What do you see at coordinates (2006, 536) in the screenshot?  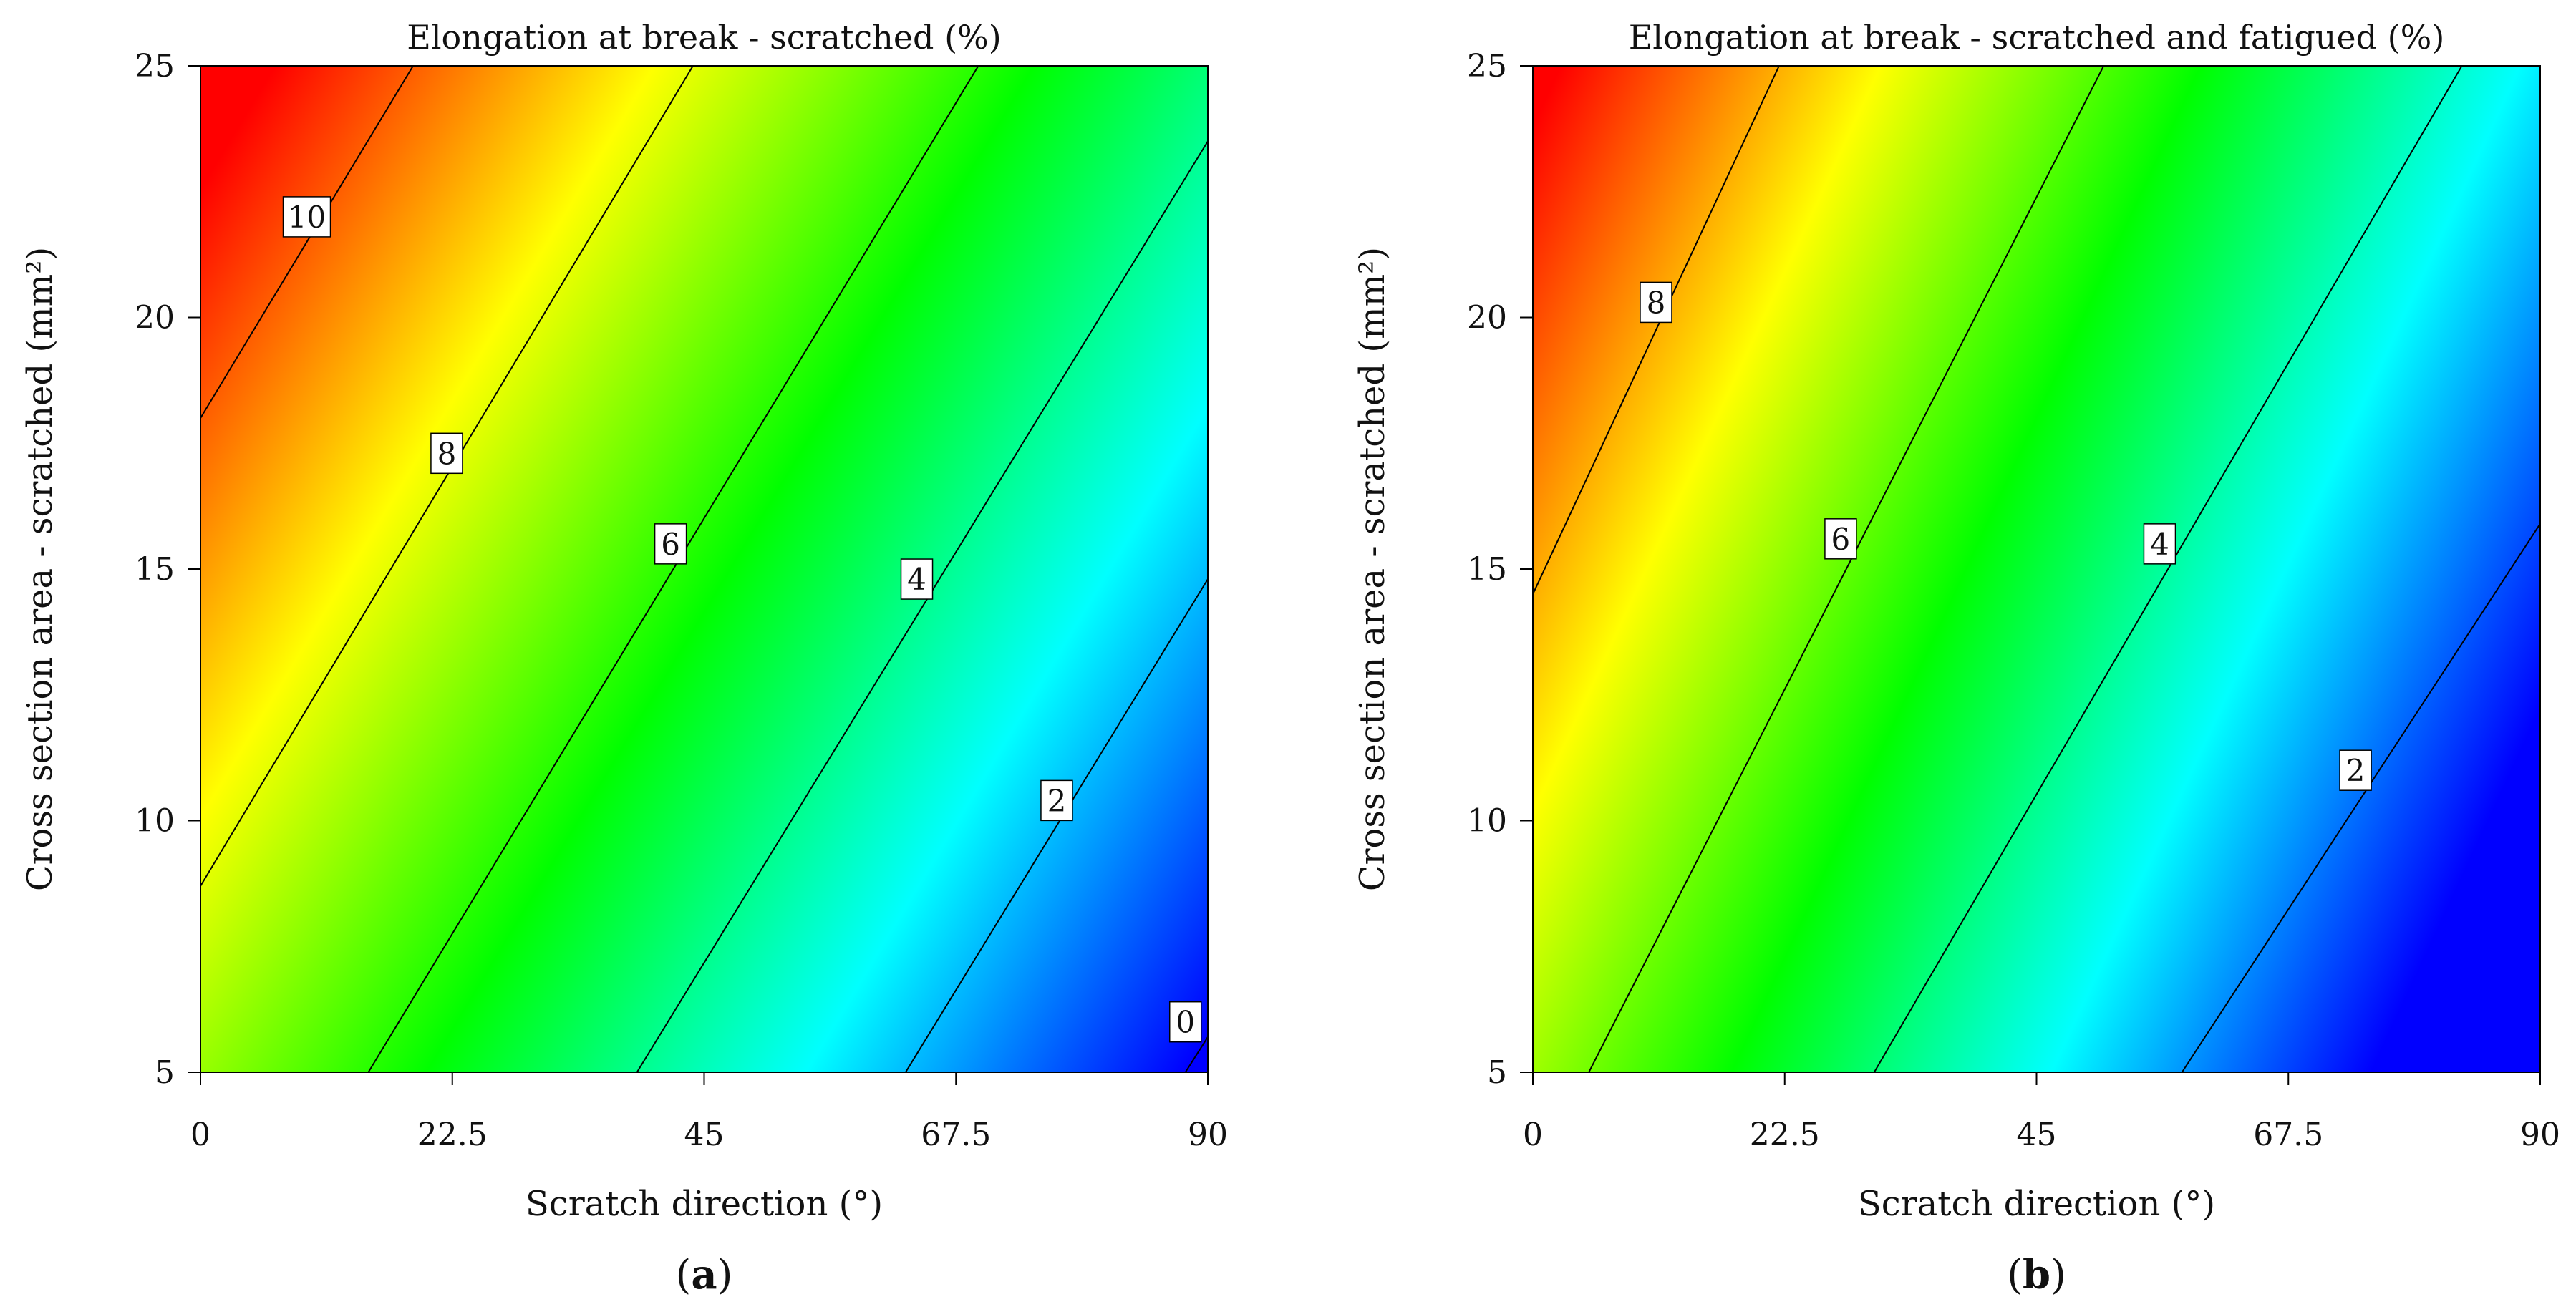 I see `contour-labels: 8 6 4 2` at bounding box center [2006, 536].